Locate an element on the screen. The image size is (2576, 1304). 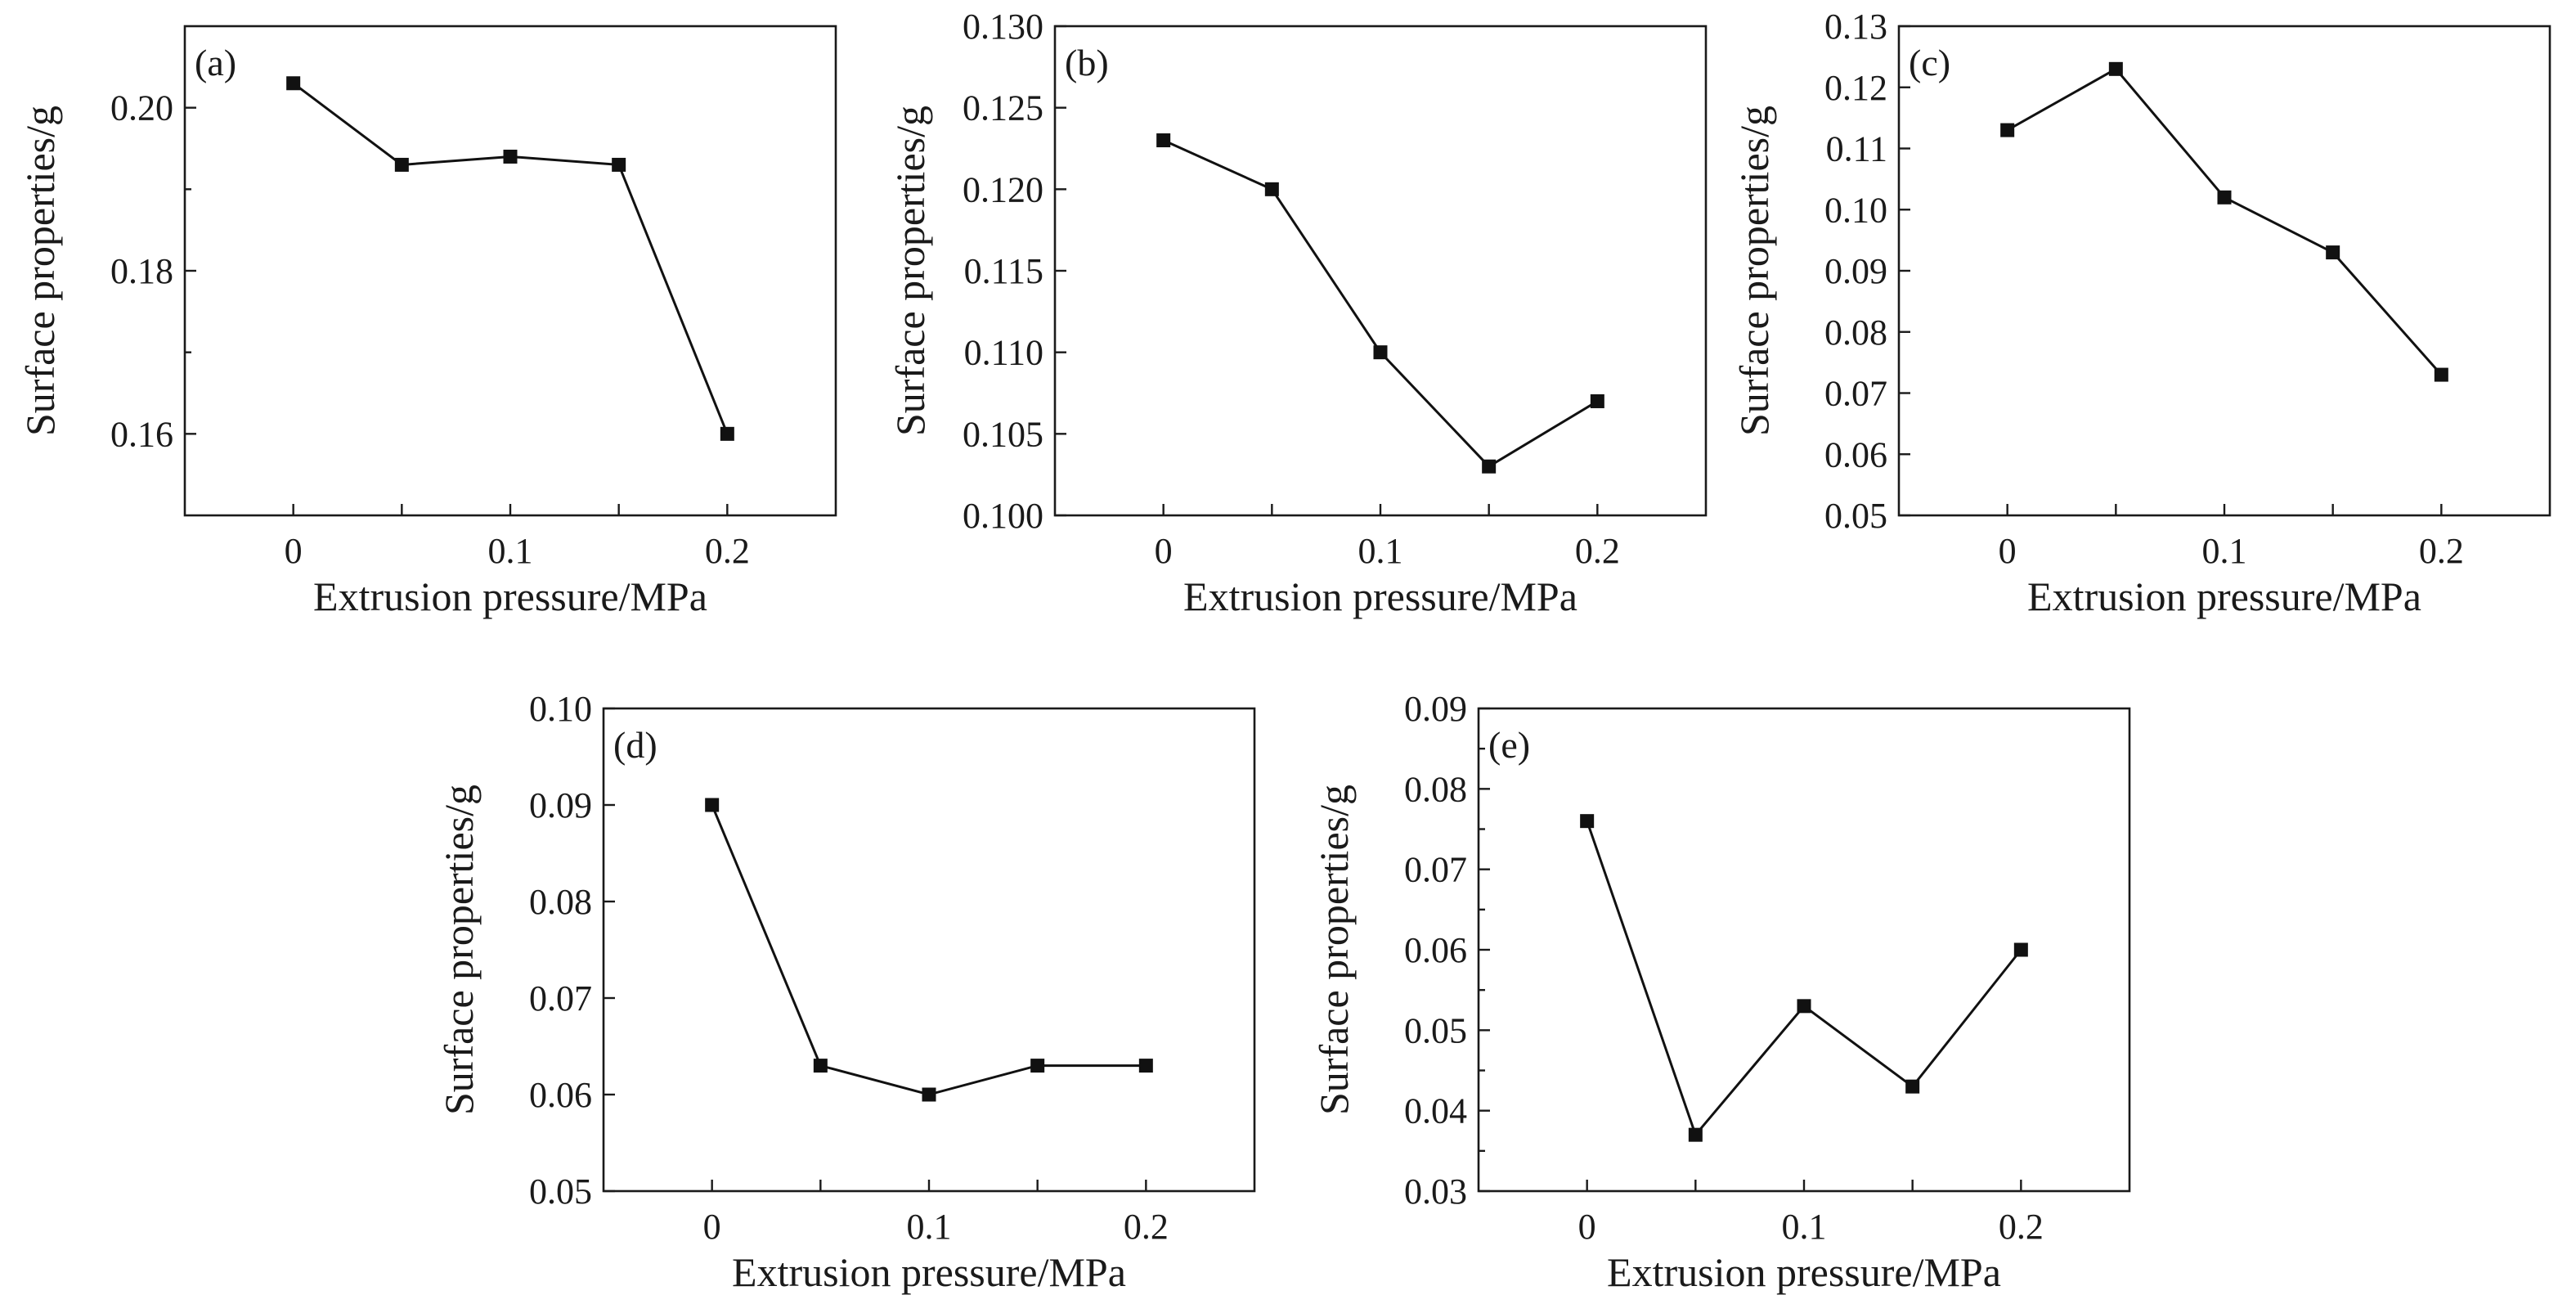
y-tick-label: 0.20 is located at coordinates (141, 108).